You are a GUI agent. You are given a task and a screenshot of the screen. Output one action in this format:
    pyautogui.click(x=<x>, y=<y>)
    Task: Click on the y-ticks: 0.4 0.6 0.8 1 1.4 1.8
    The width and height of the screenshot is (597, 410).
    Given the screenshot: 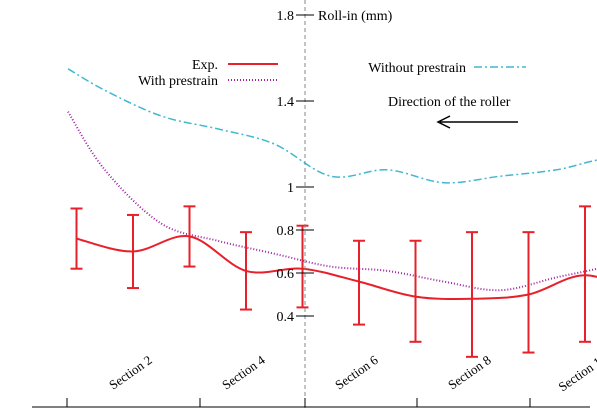 What is the action you would take?
    pyautogui.click(x=295, y=167)
    